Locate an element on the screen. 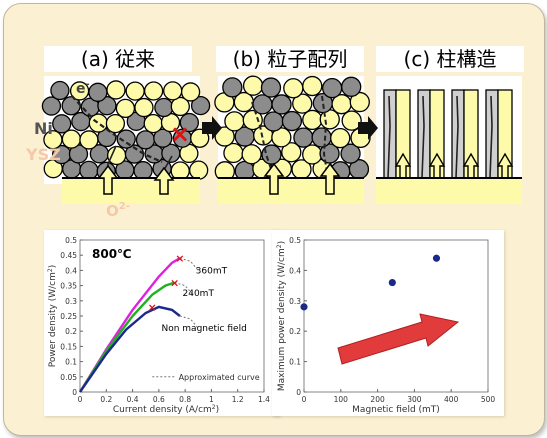 This screenshot has width=547, height=438. plot-frame is located at coordinates (396, 316).